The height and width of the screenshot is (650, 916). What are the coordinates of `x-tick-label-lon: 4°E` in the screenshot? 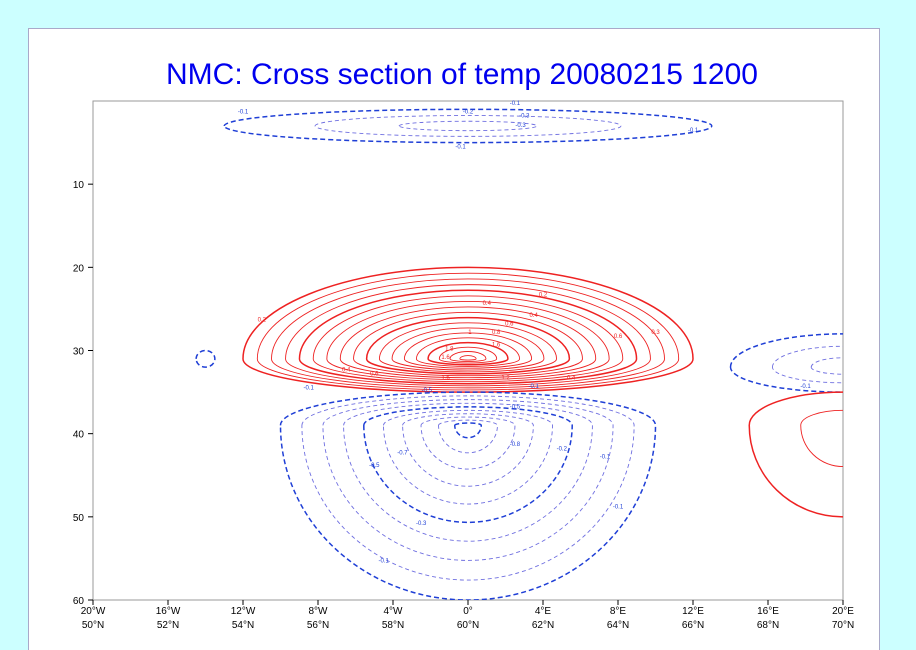 It's located at (543, 611).